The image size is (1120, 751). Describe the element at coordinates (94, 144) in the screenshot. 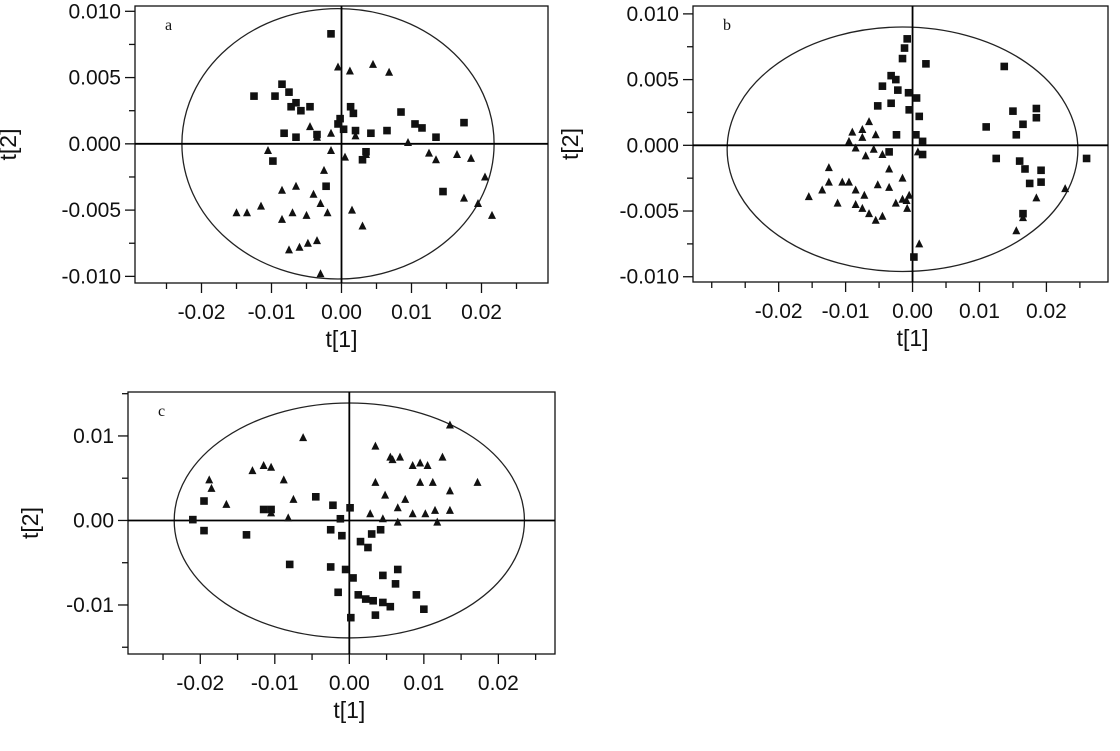

I see `y-tick-label: 0.000` at that location.